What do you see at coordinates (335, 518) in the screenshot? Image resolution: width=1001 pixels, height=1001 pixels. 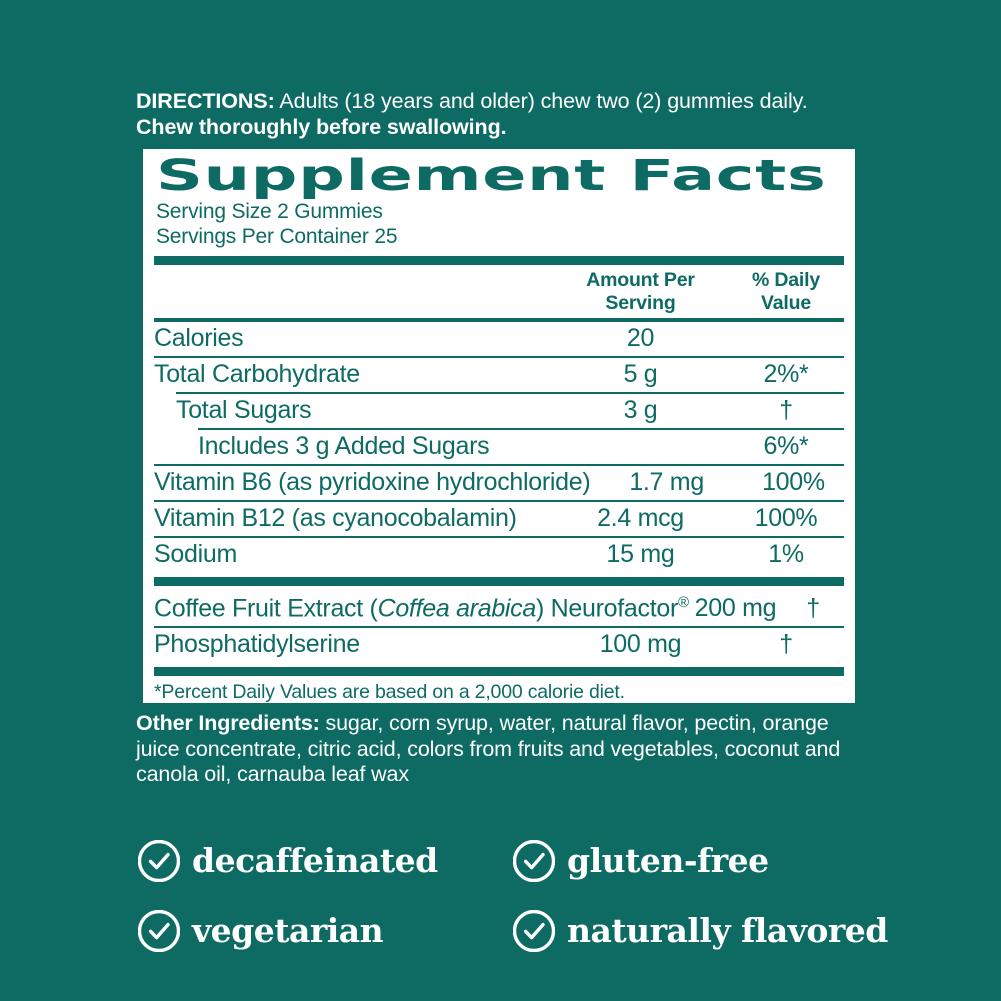 I see `row-name: Vitamin B12 (as cyanocobalamin)` at bounding box center [335, 518].